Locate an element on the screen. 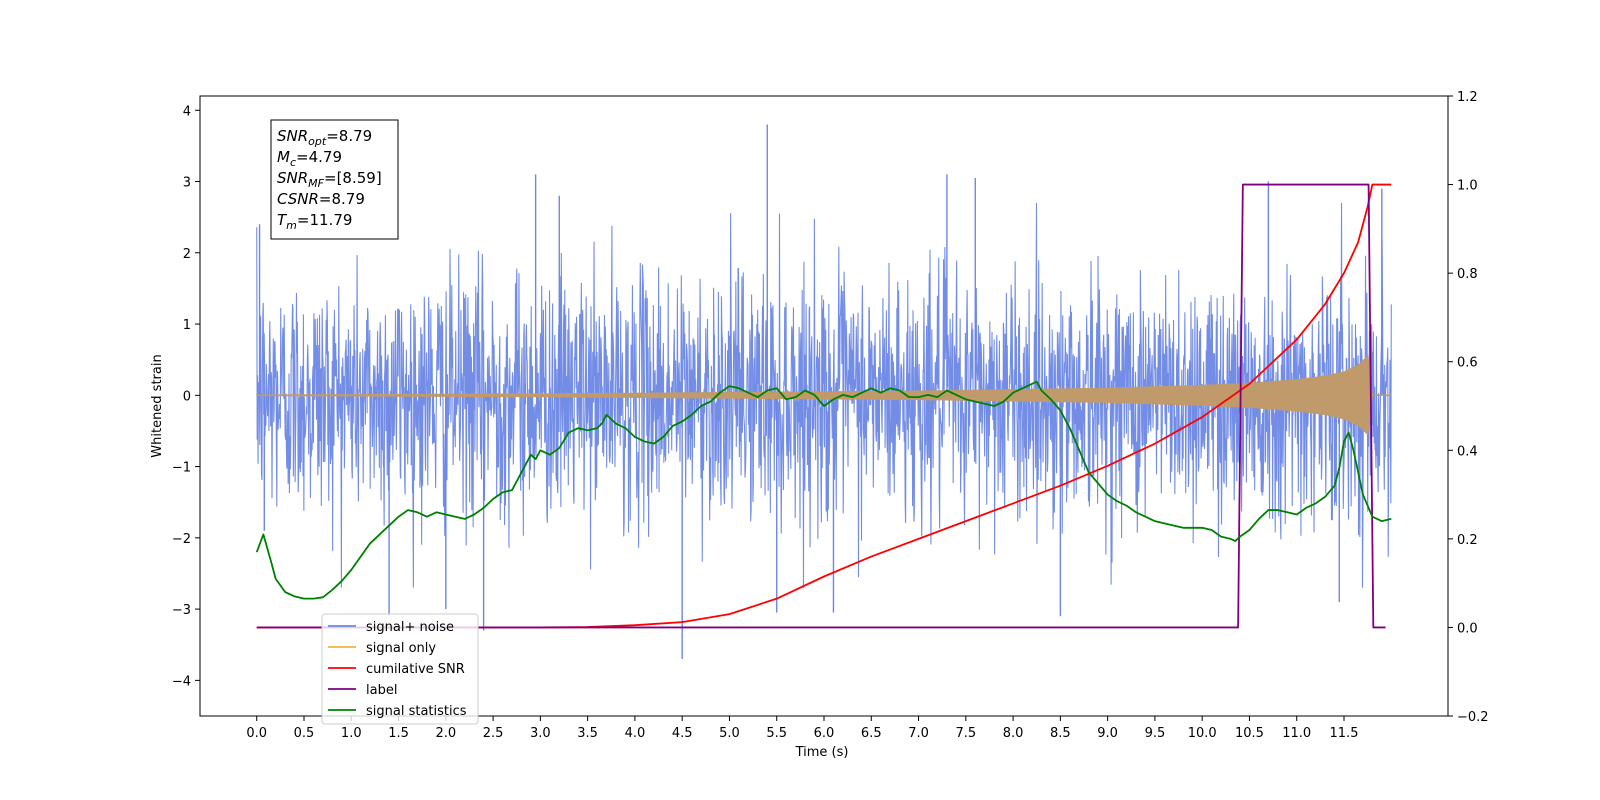  y-left-tick-label: 1 is located at coordinates (187, 325).